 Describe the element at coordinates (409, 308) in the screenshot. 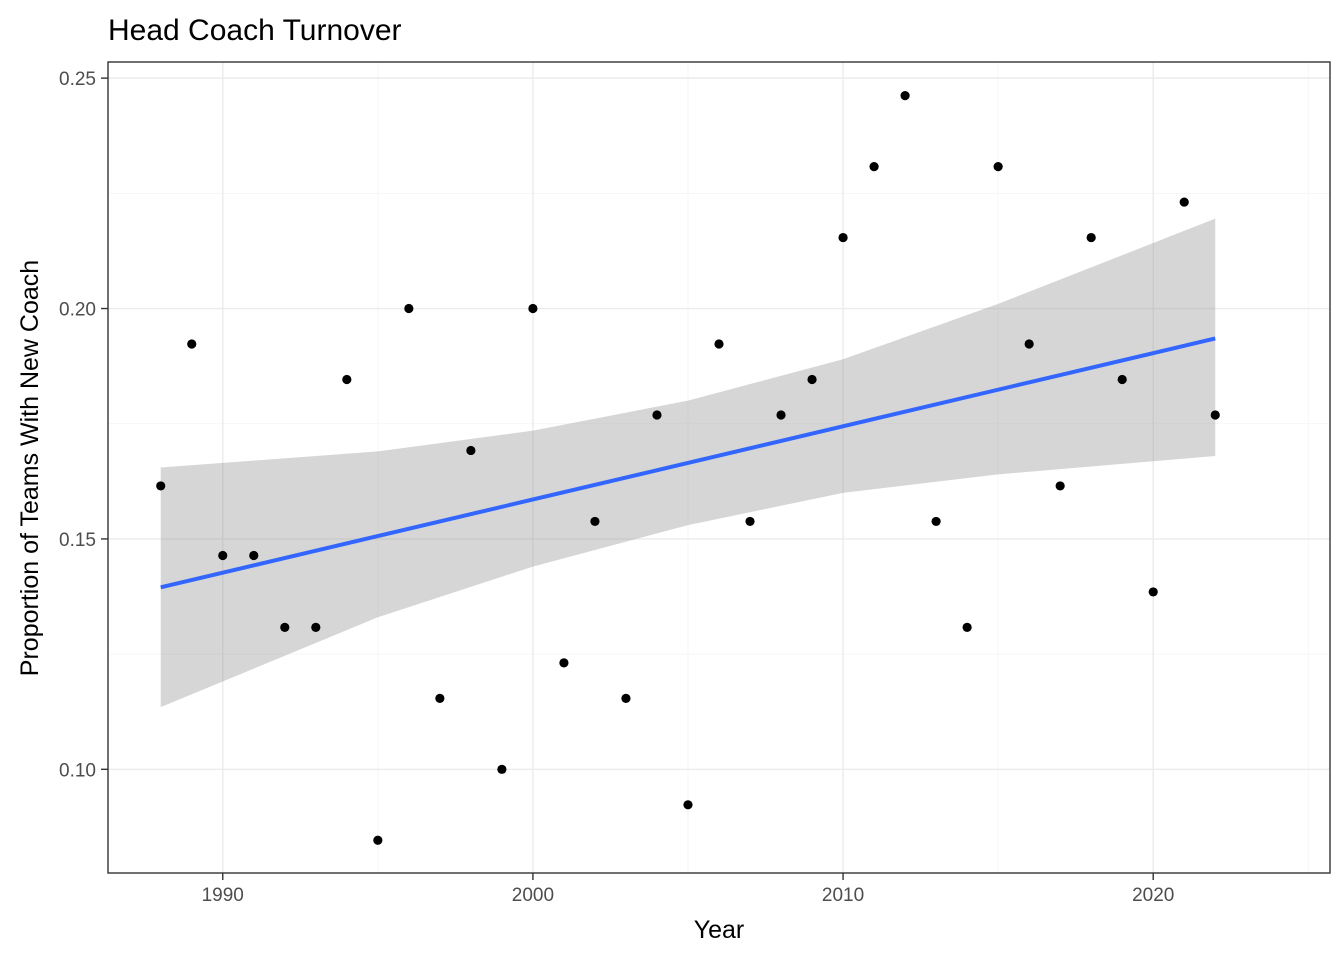

I see `point-1996` at that location.